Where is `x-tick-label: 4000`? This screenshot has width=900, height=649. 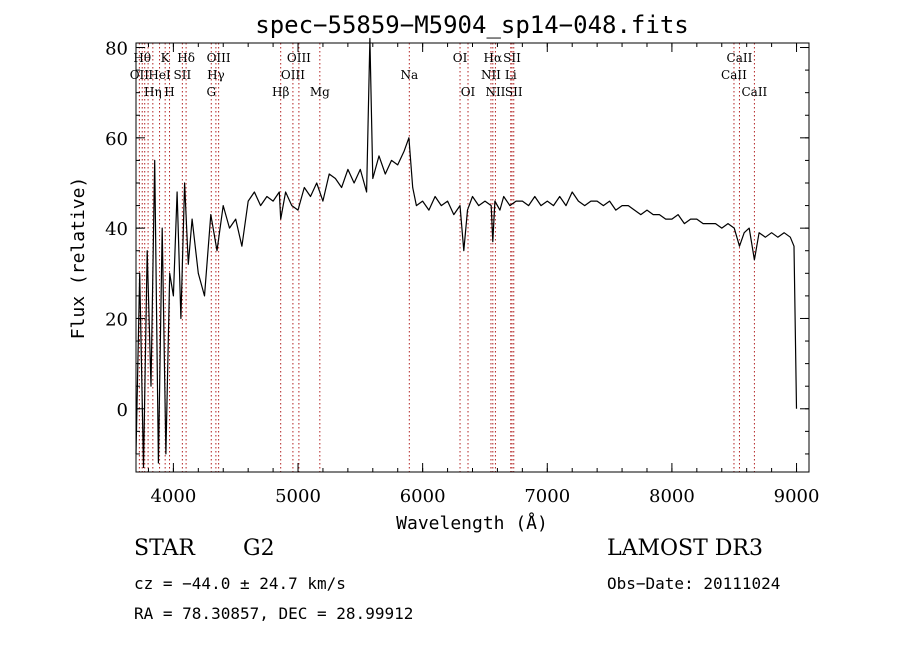
x-tick-label: 4000 is located at coordinates (173, 496).